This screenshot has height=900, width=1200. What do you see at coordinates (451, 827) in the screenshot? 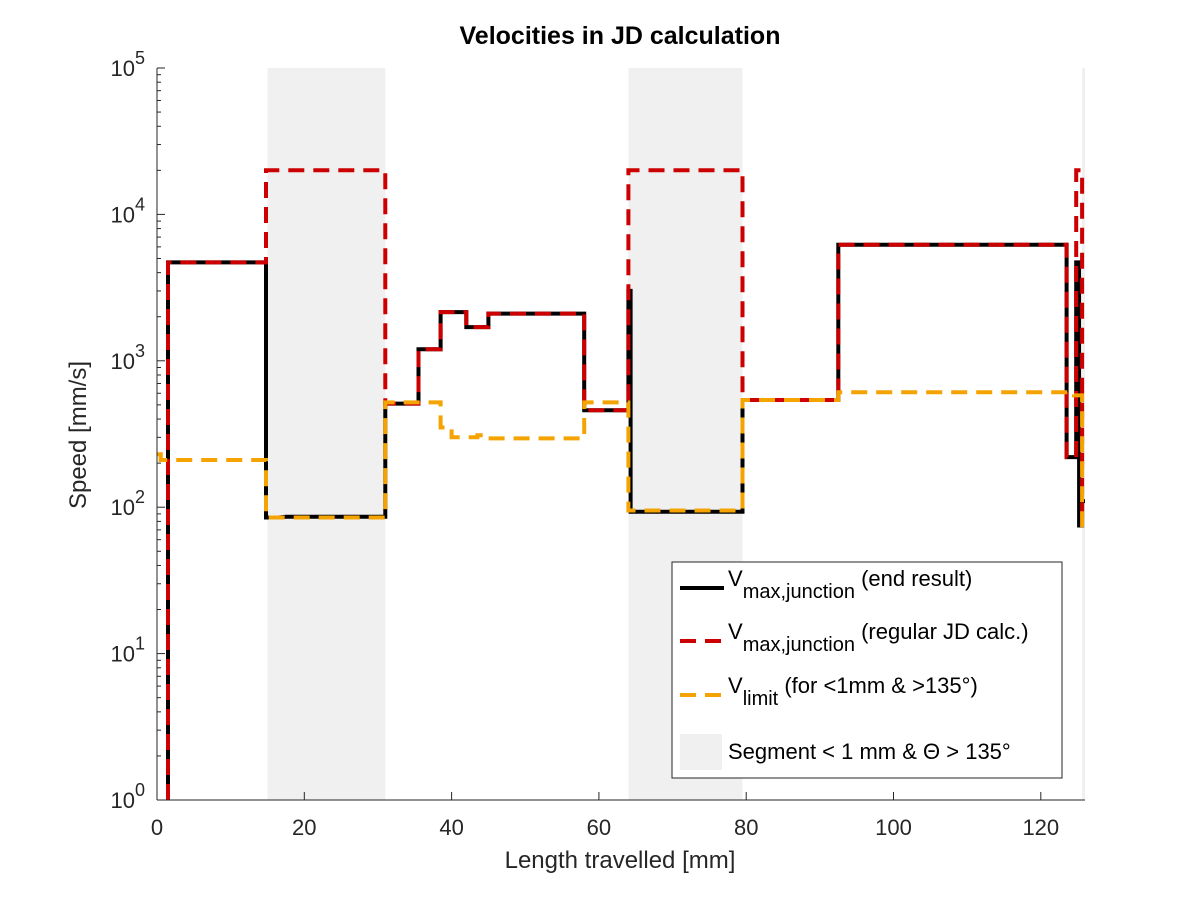
I see `x-tick-label: 40` at bounding box center [451, 827].